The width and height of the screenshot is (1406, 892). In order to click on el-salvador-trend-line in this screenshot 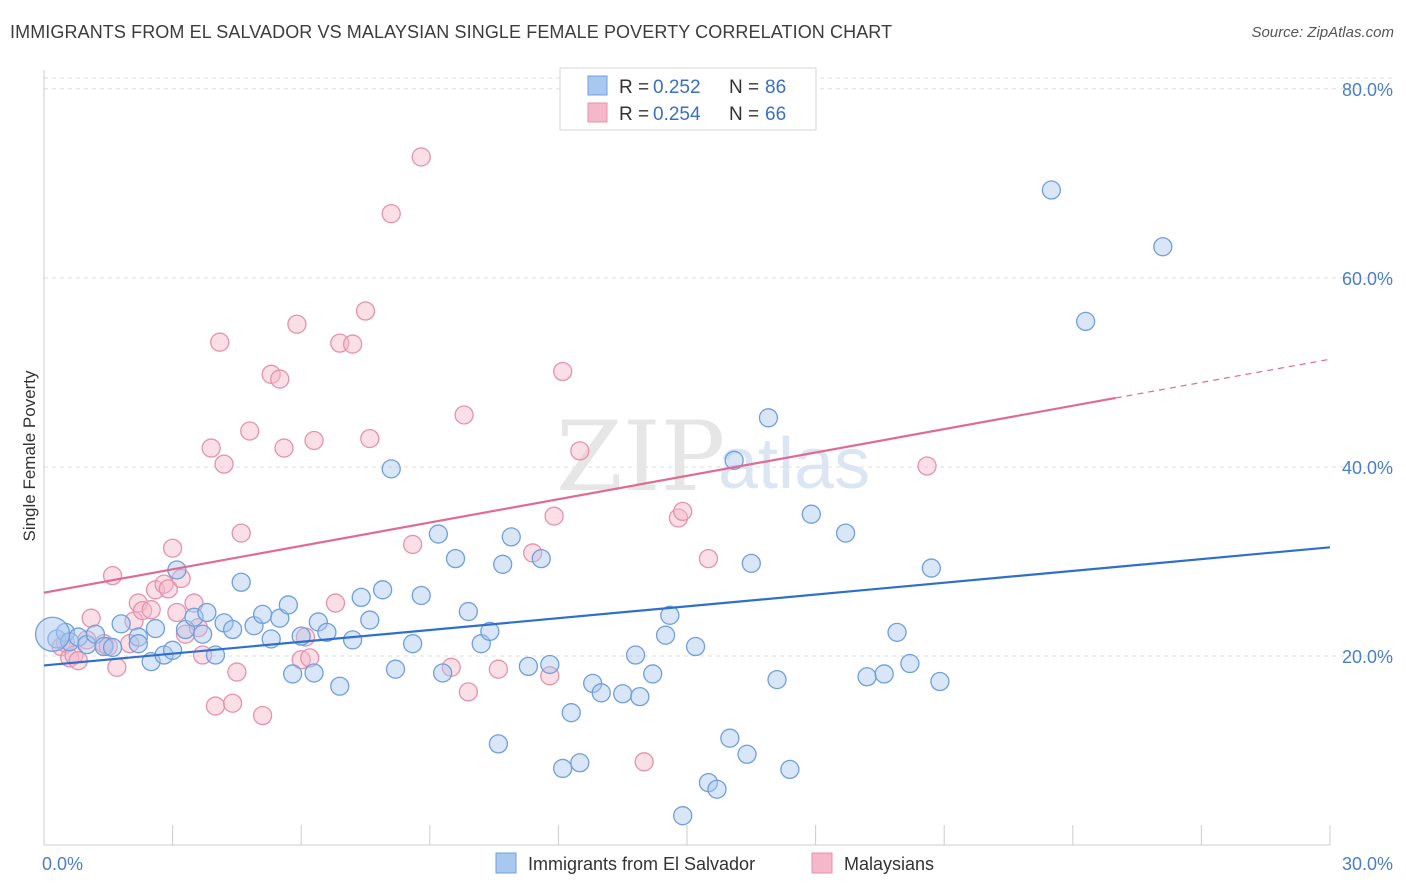, I will do `click(687, 606)`.